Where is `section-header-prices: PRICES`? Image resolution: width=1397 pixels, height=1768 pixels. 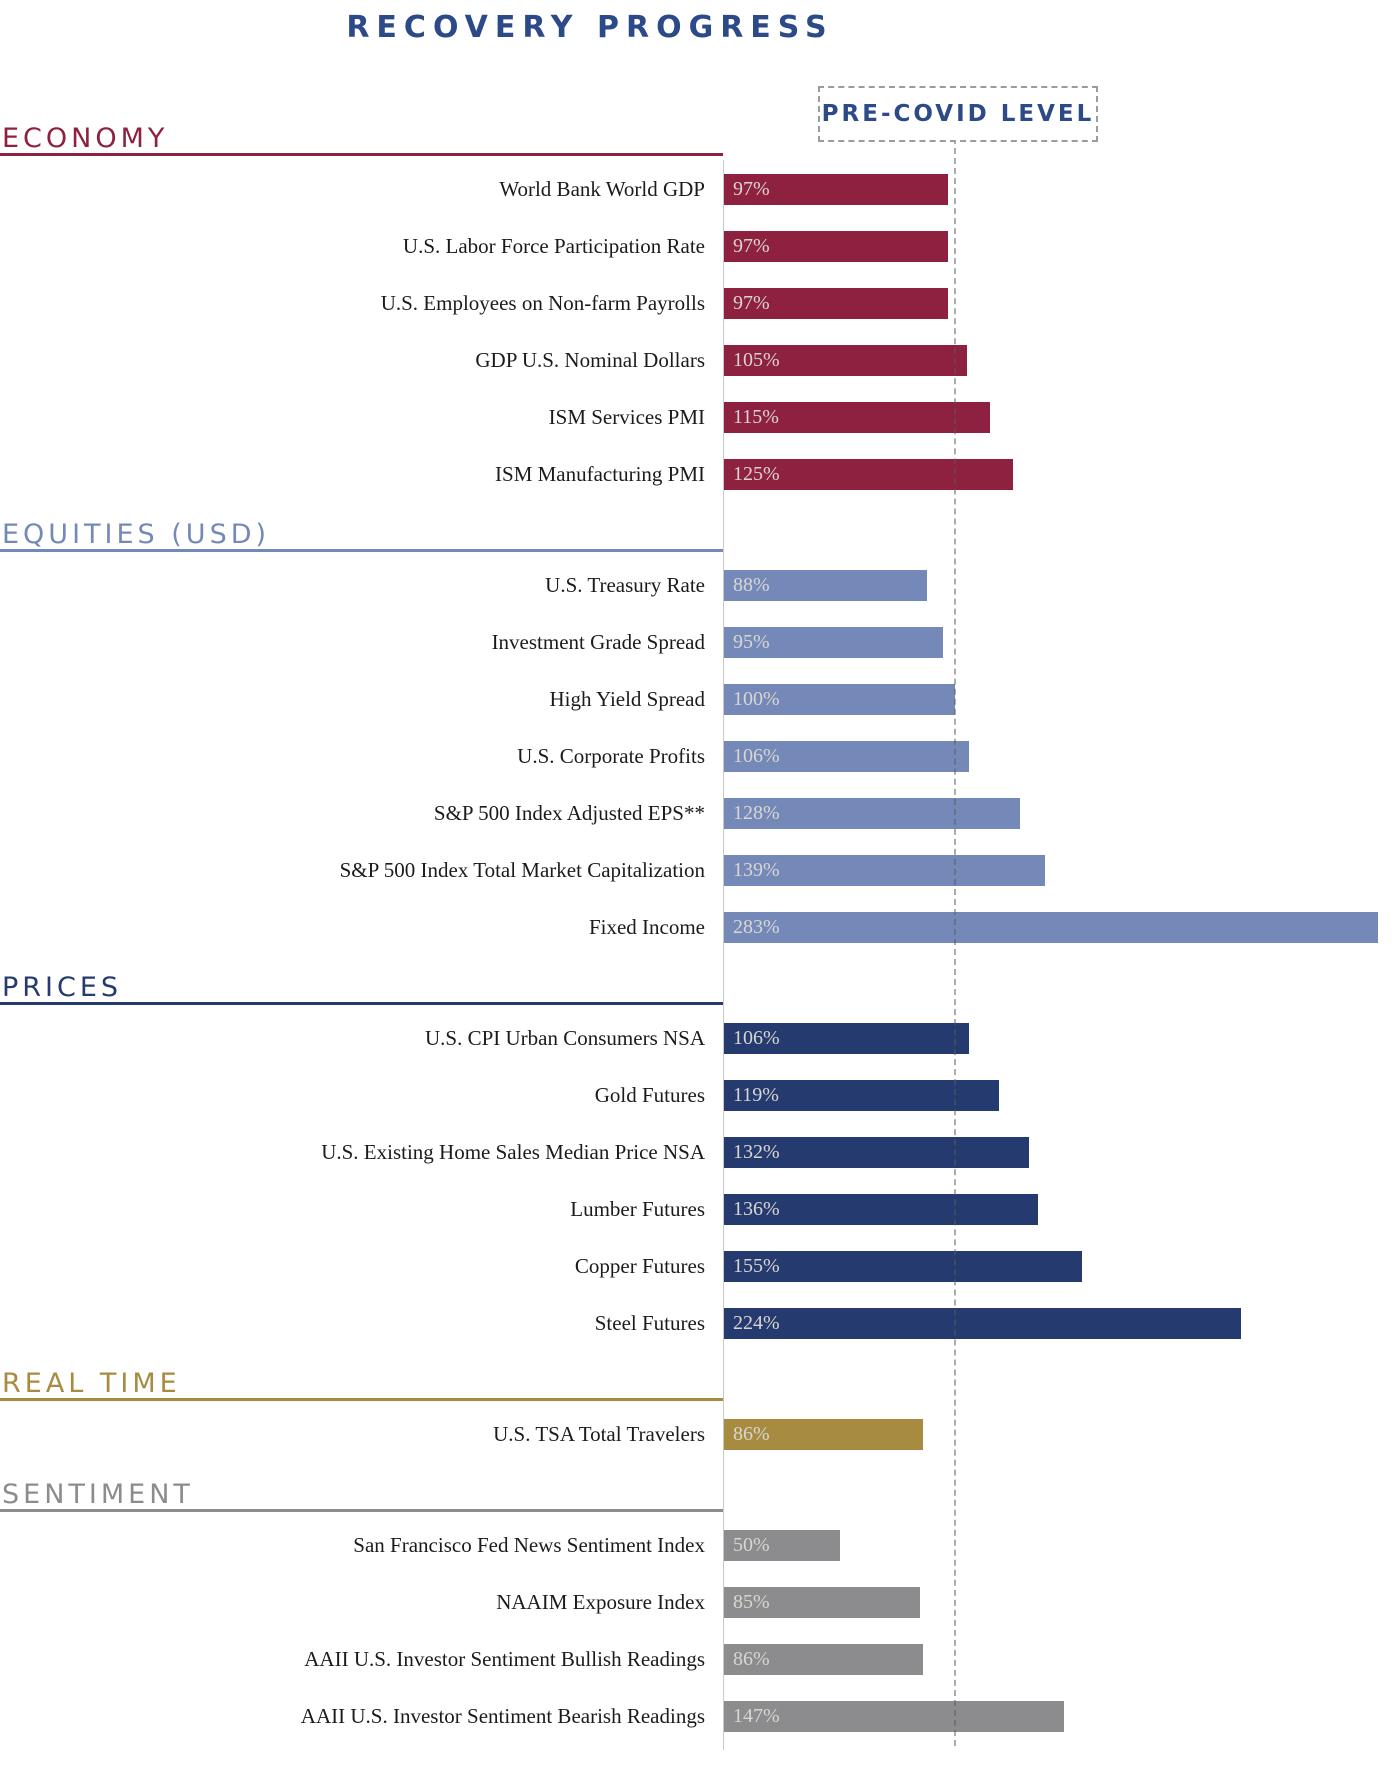 section-header-prices: PRICES is located at coordinates (361, 983).